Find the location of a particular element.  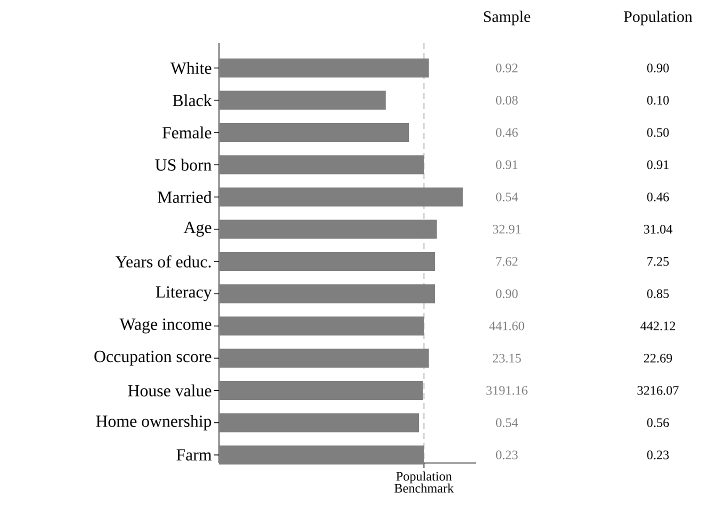

text: 442.12 is located at coordinates (658, 326).